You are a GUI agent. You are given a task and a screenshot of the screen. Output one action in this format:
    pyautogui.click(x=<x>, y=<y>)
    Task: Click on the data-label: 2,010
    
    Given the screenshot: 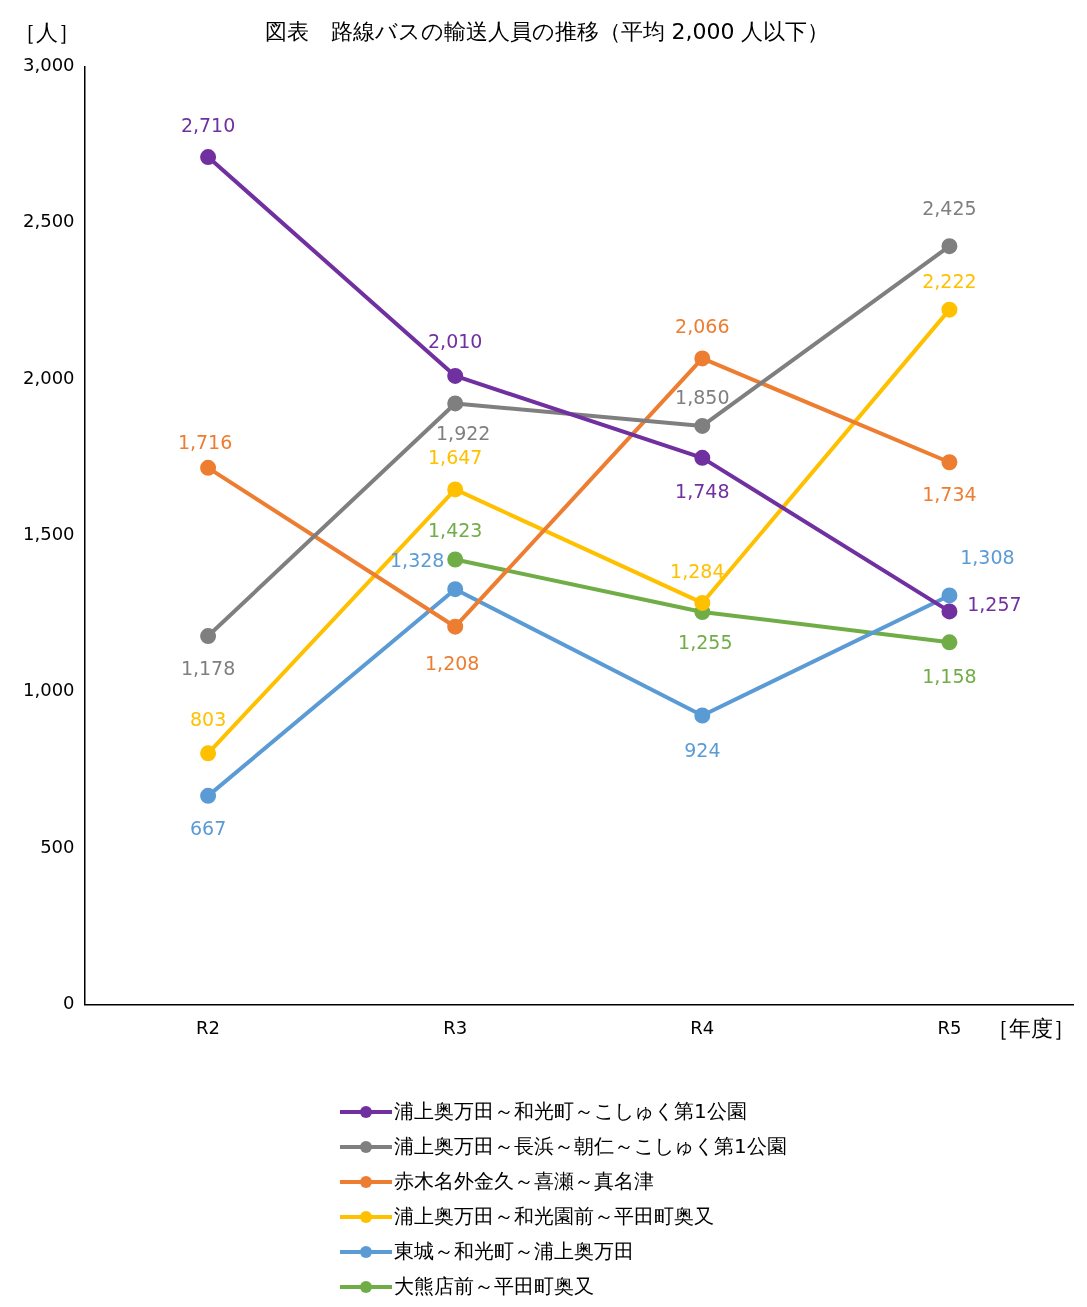 What is the action you would take?
    pyautogui.click(x=455, y=340)
    